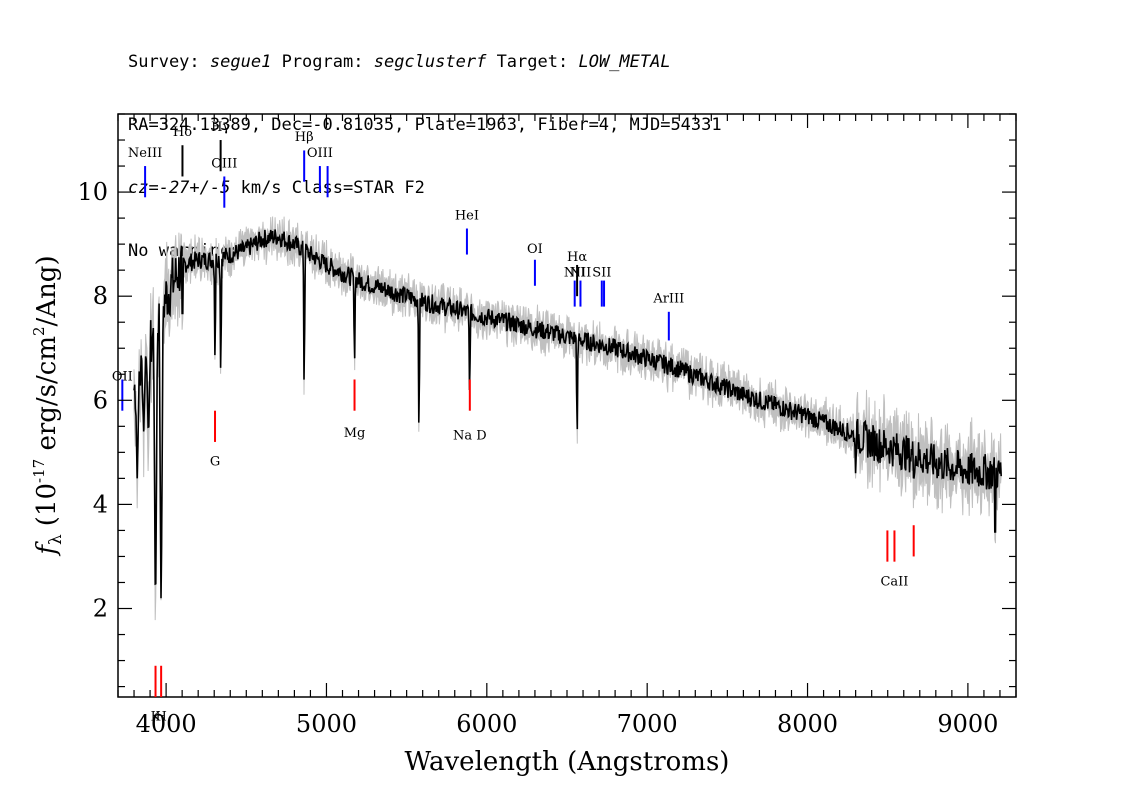  I want to click on survey-label: Survey:, so click(164, 62).